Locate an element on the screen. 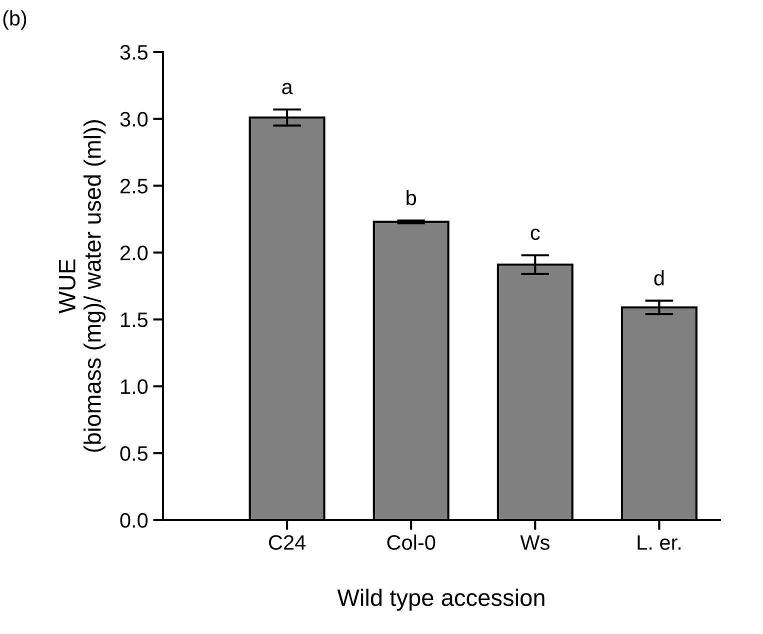 The height and width of the screenshot is (634, 763). y-tick-label: 3.5 is located at coordinates (134, 52).